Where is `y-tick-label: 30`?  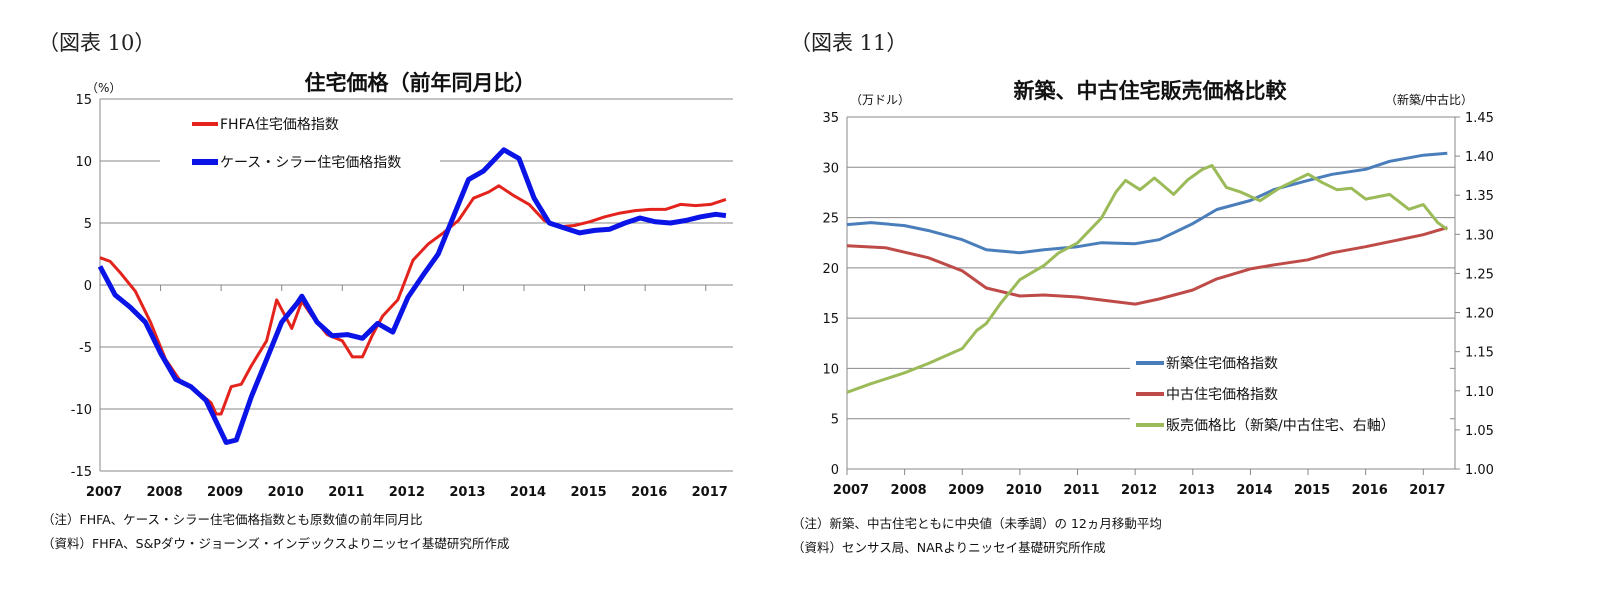
y-tick-label: 30 is located at coordinates (830, 168).